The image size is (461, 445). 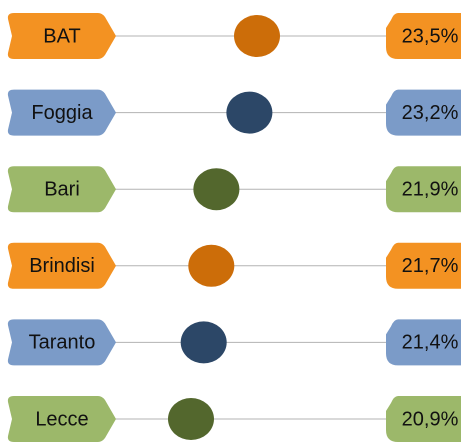 I want to click on value-label: 23,5%, so click(x=430, y=36).